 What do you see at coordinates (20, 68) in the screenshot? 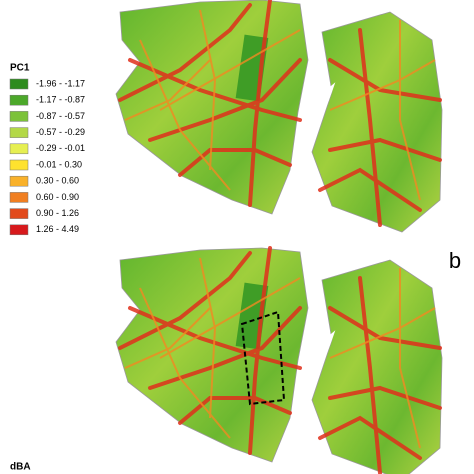
I see `legend-title: PC1` at bounding box center [20, 68].